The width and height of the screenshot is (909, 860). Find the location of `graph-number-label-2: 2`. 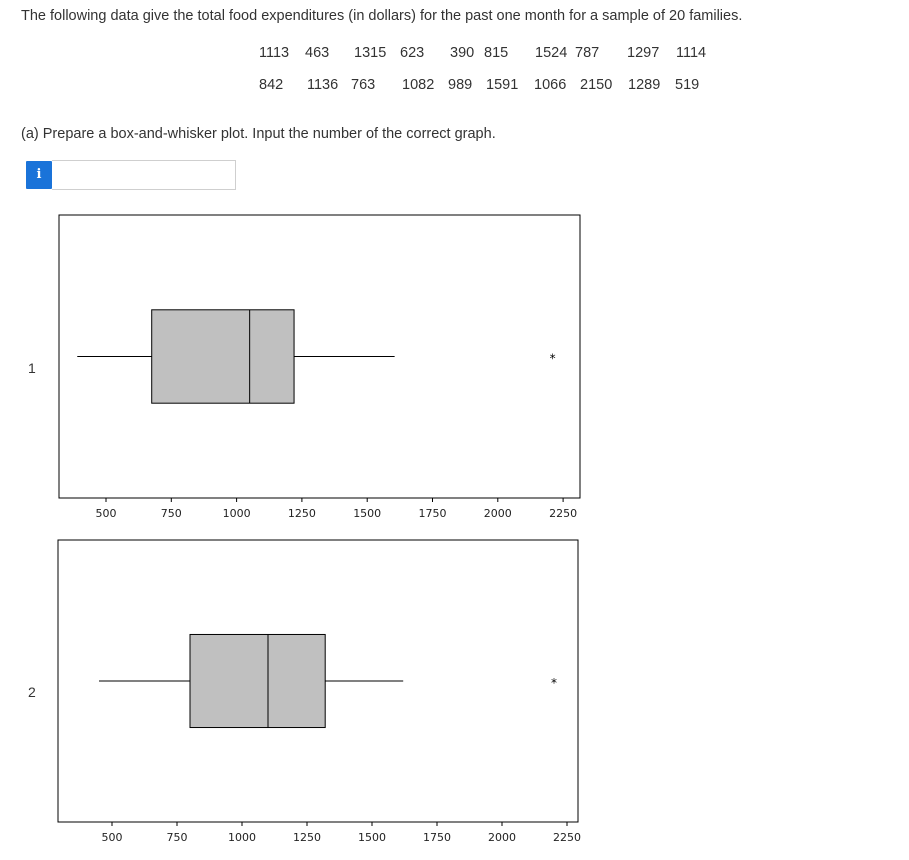

graph-number-label-2: 2 is located at coordinates (32, 692).